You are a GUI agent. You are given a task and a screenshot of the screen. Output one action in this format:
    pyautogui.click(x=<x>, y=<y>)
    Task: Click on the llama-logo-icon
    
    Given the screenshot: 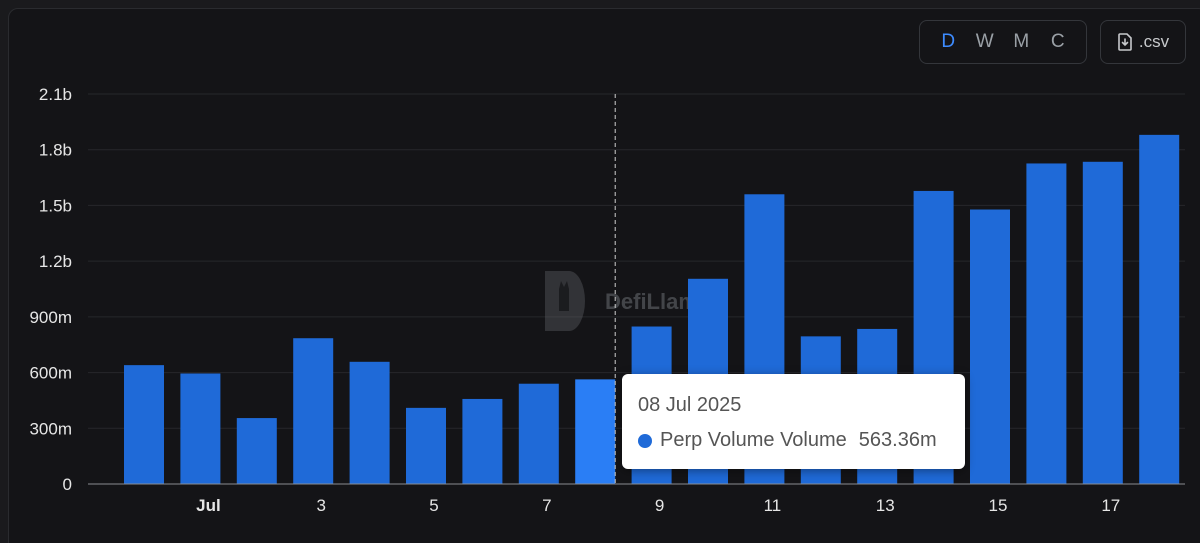 What is the action you would take?
    pyautogui.click(x=565, y=301)
    